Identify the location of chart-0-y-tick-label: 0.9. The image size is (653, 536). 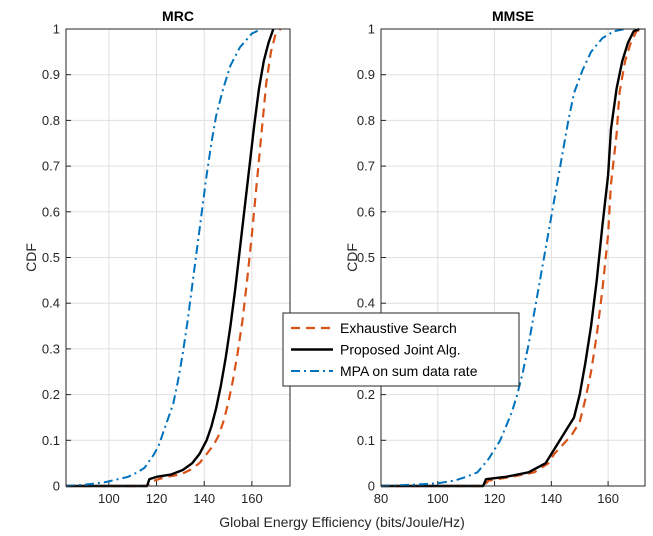
(51, 74).